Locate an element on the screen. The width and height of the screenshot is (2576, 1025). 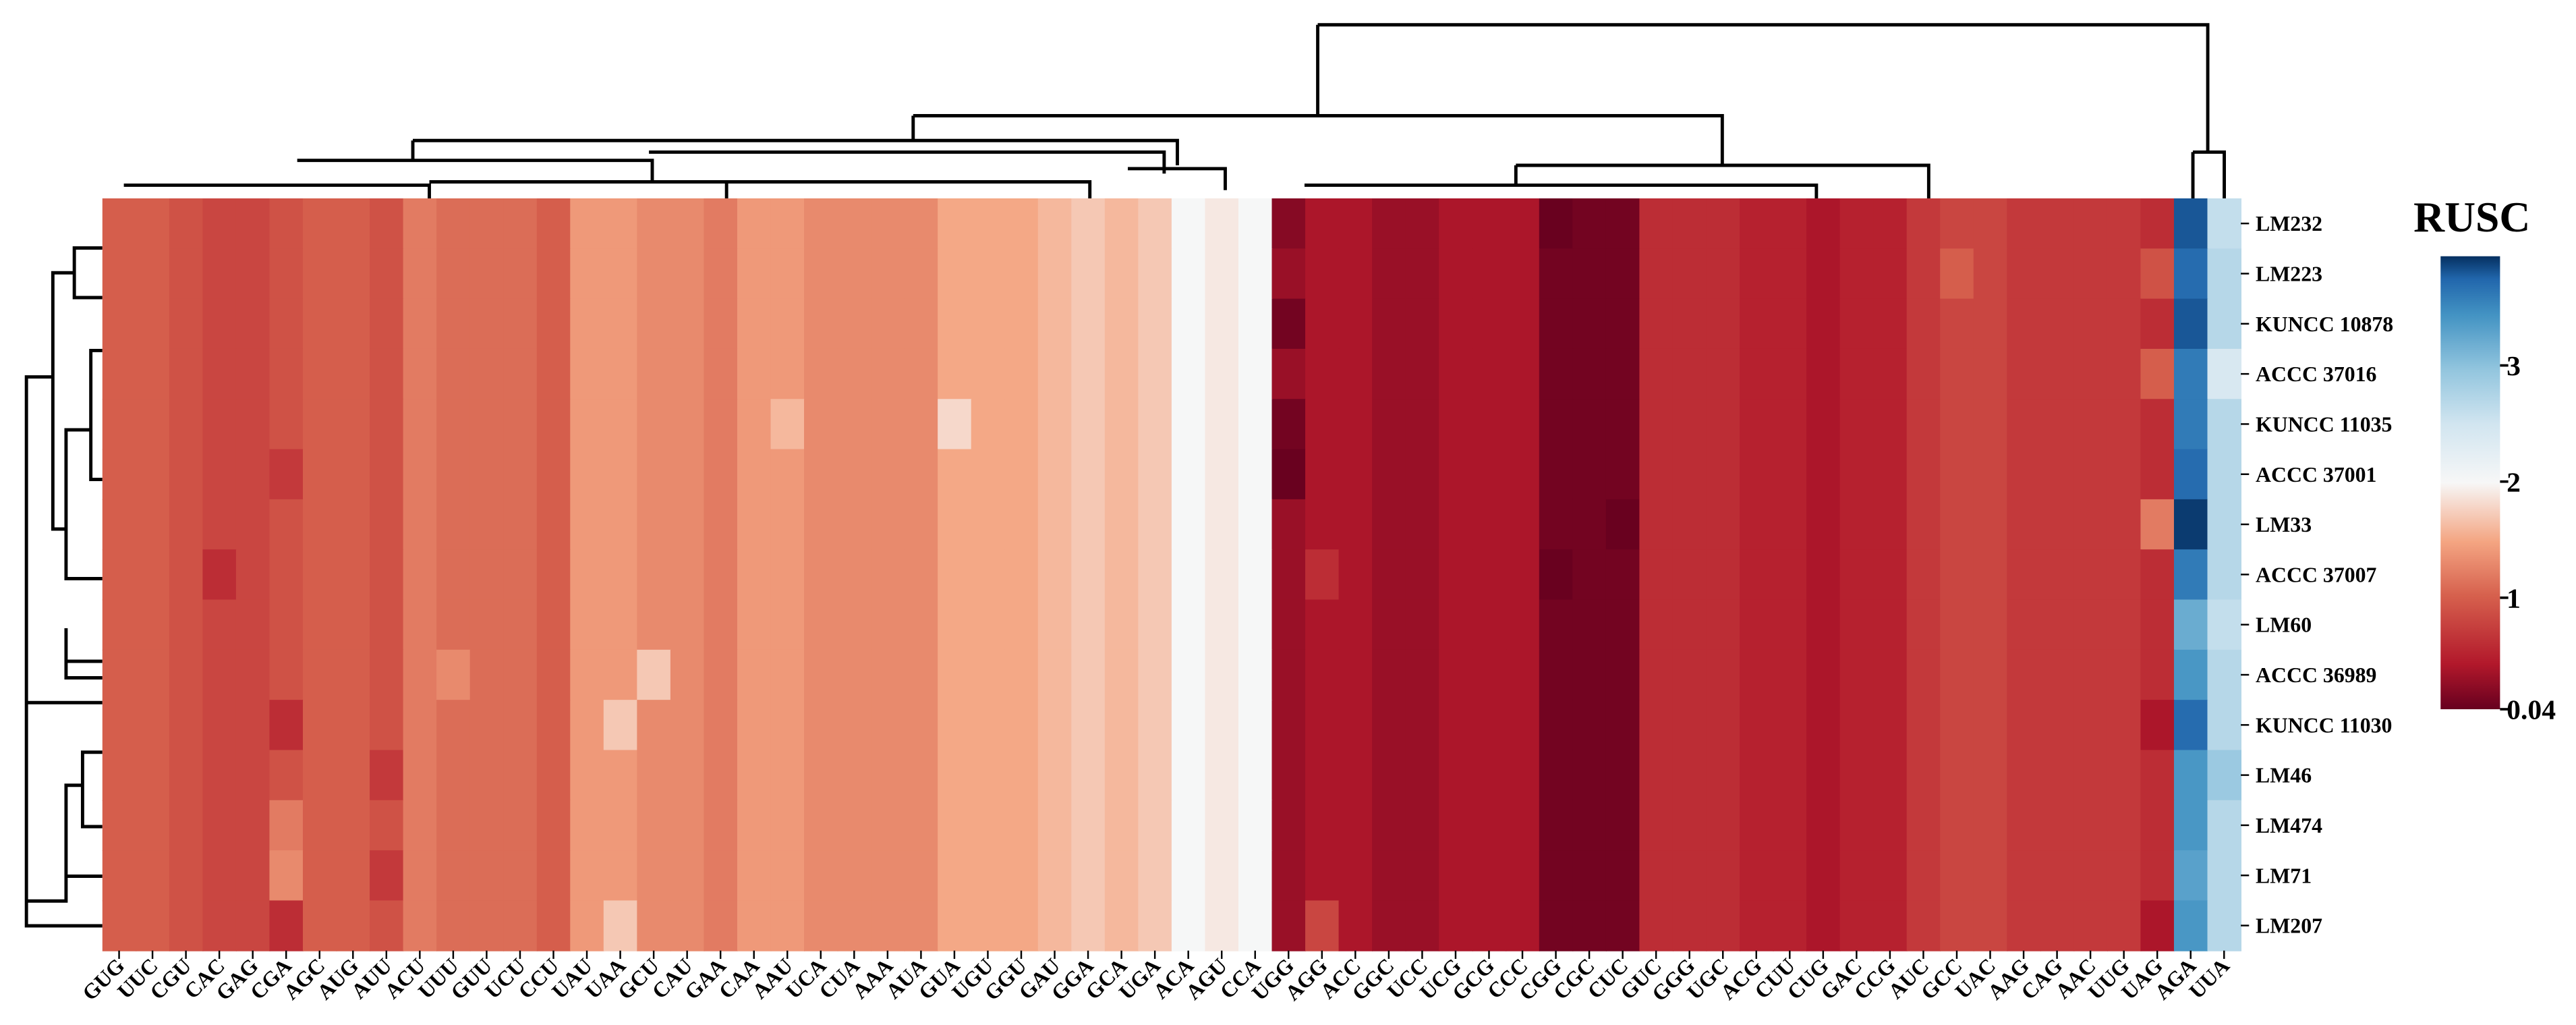
row-label: LM207 is located at coordinates (2289, 926).